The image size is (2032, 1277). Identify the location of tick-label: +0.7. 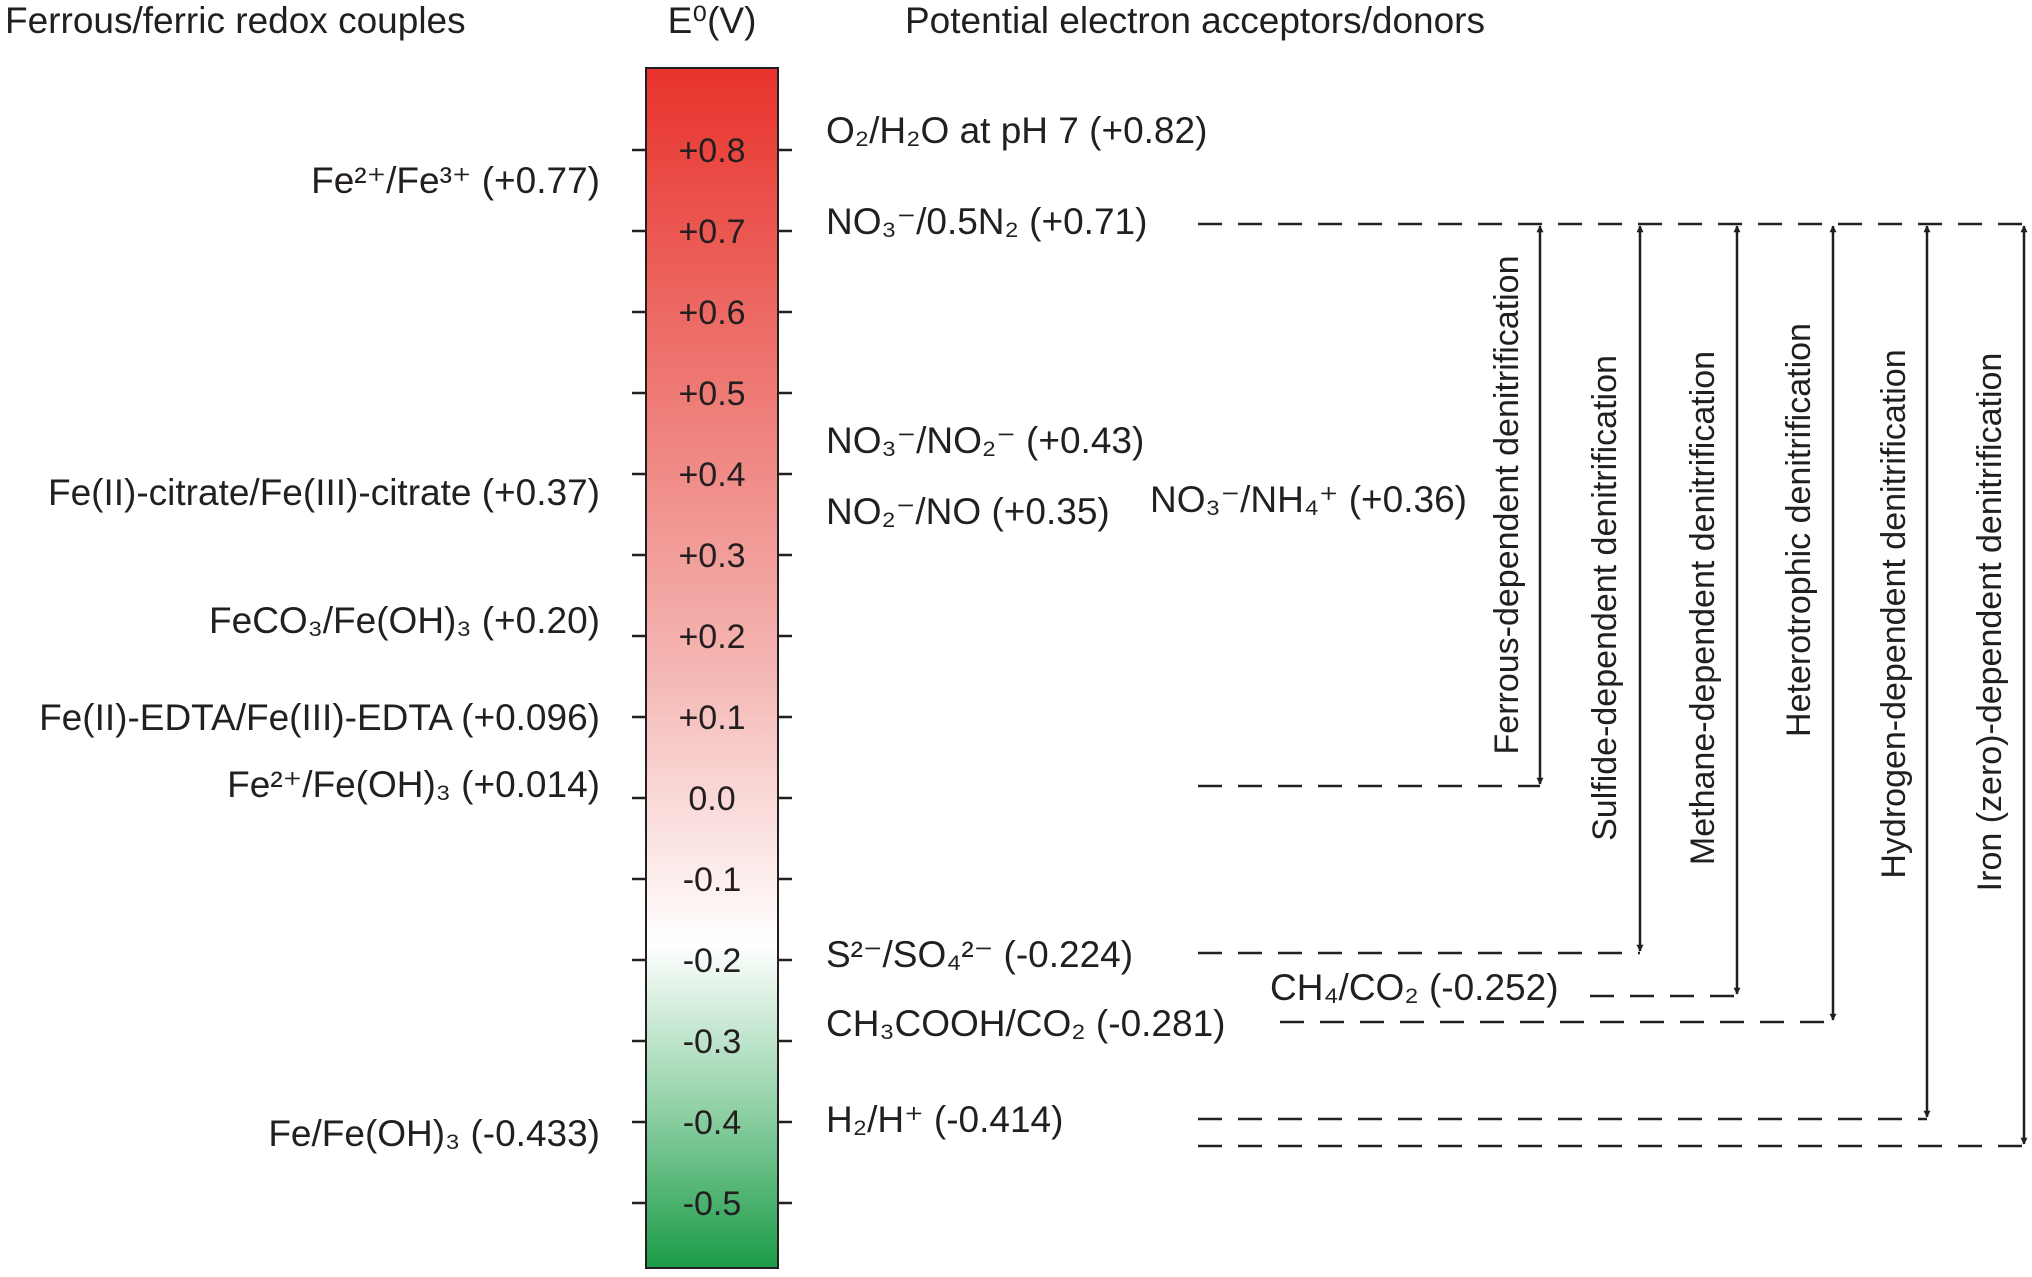
(711, 232).